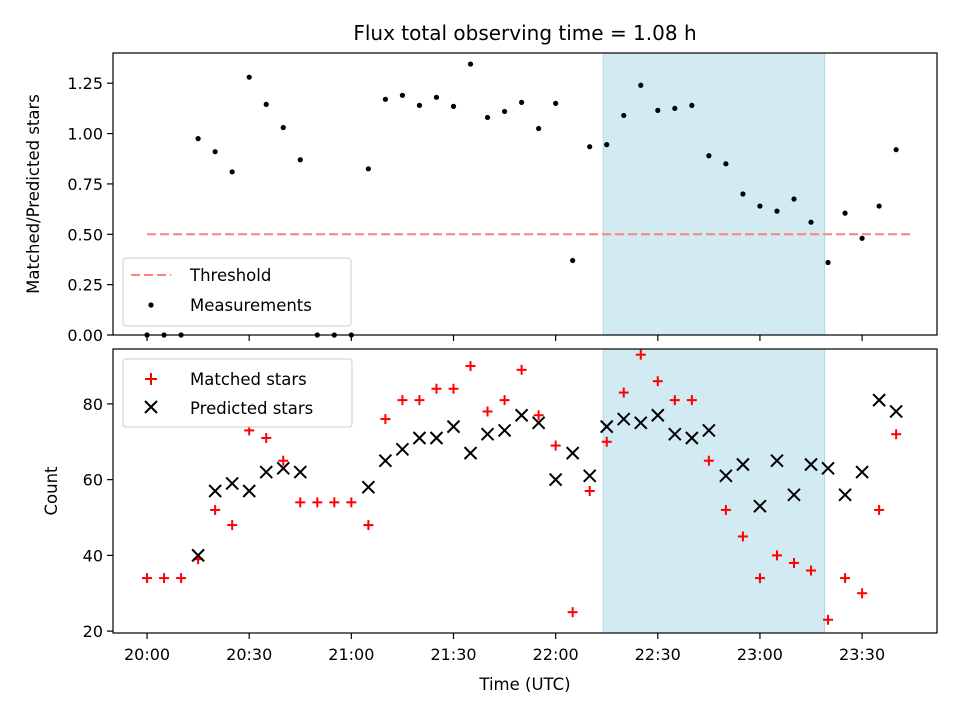  I want to click on bottom-shaded-span, so click(714, 491).